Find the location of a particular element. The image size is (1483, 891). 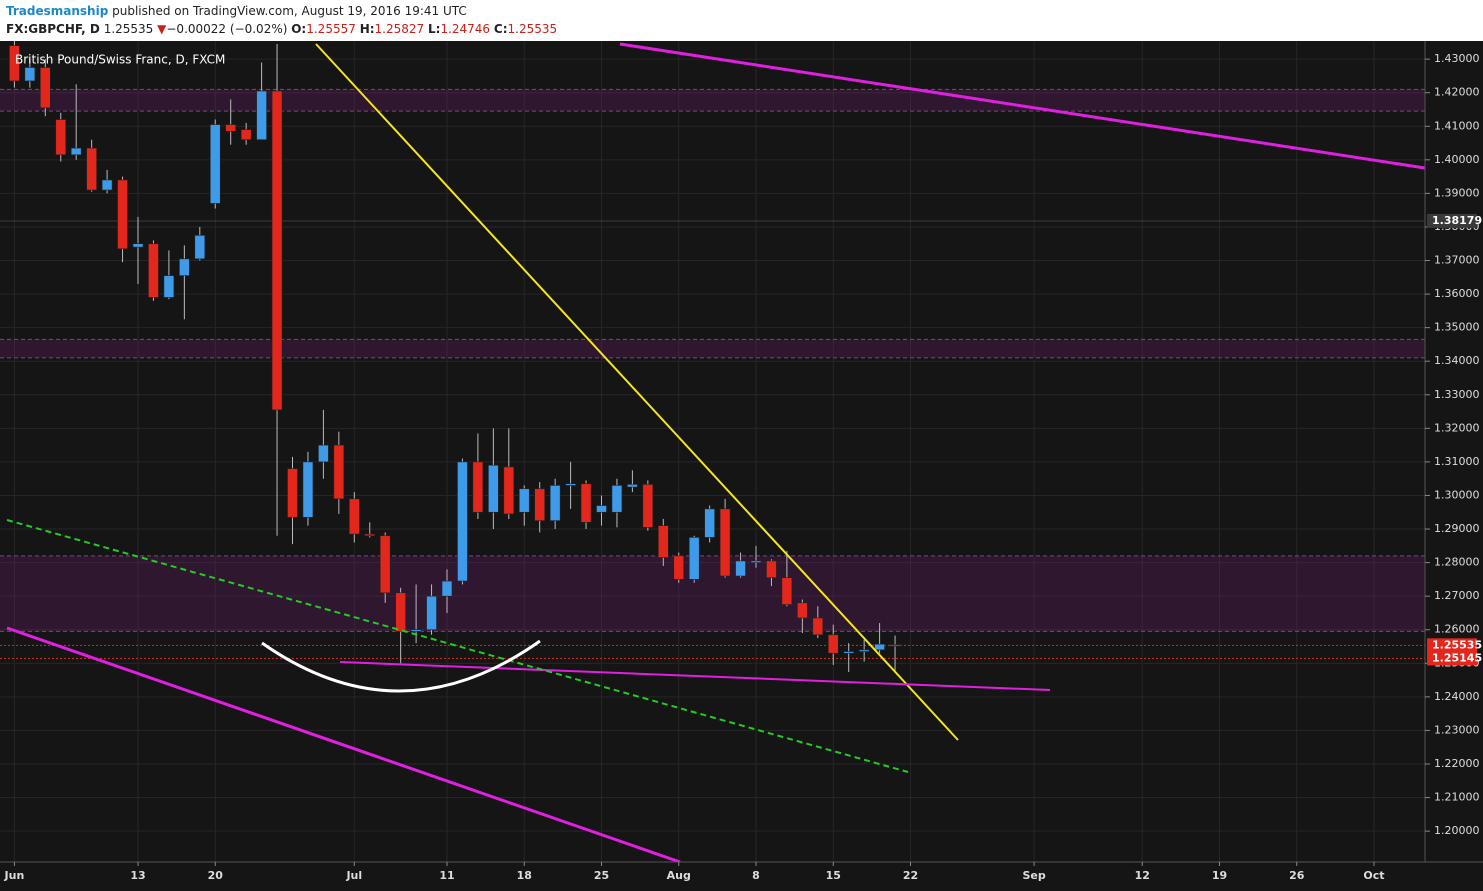

change: −0.00022 (−0.02%) is located at coordinates (227, 29).